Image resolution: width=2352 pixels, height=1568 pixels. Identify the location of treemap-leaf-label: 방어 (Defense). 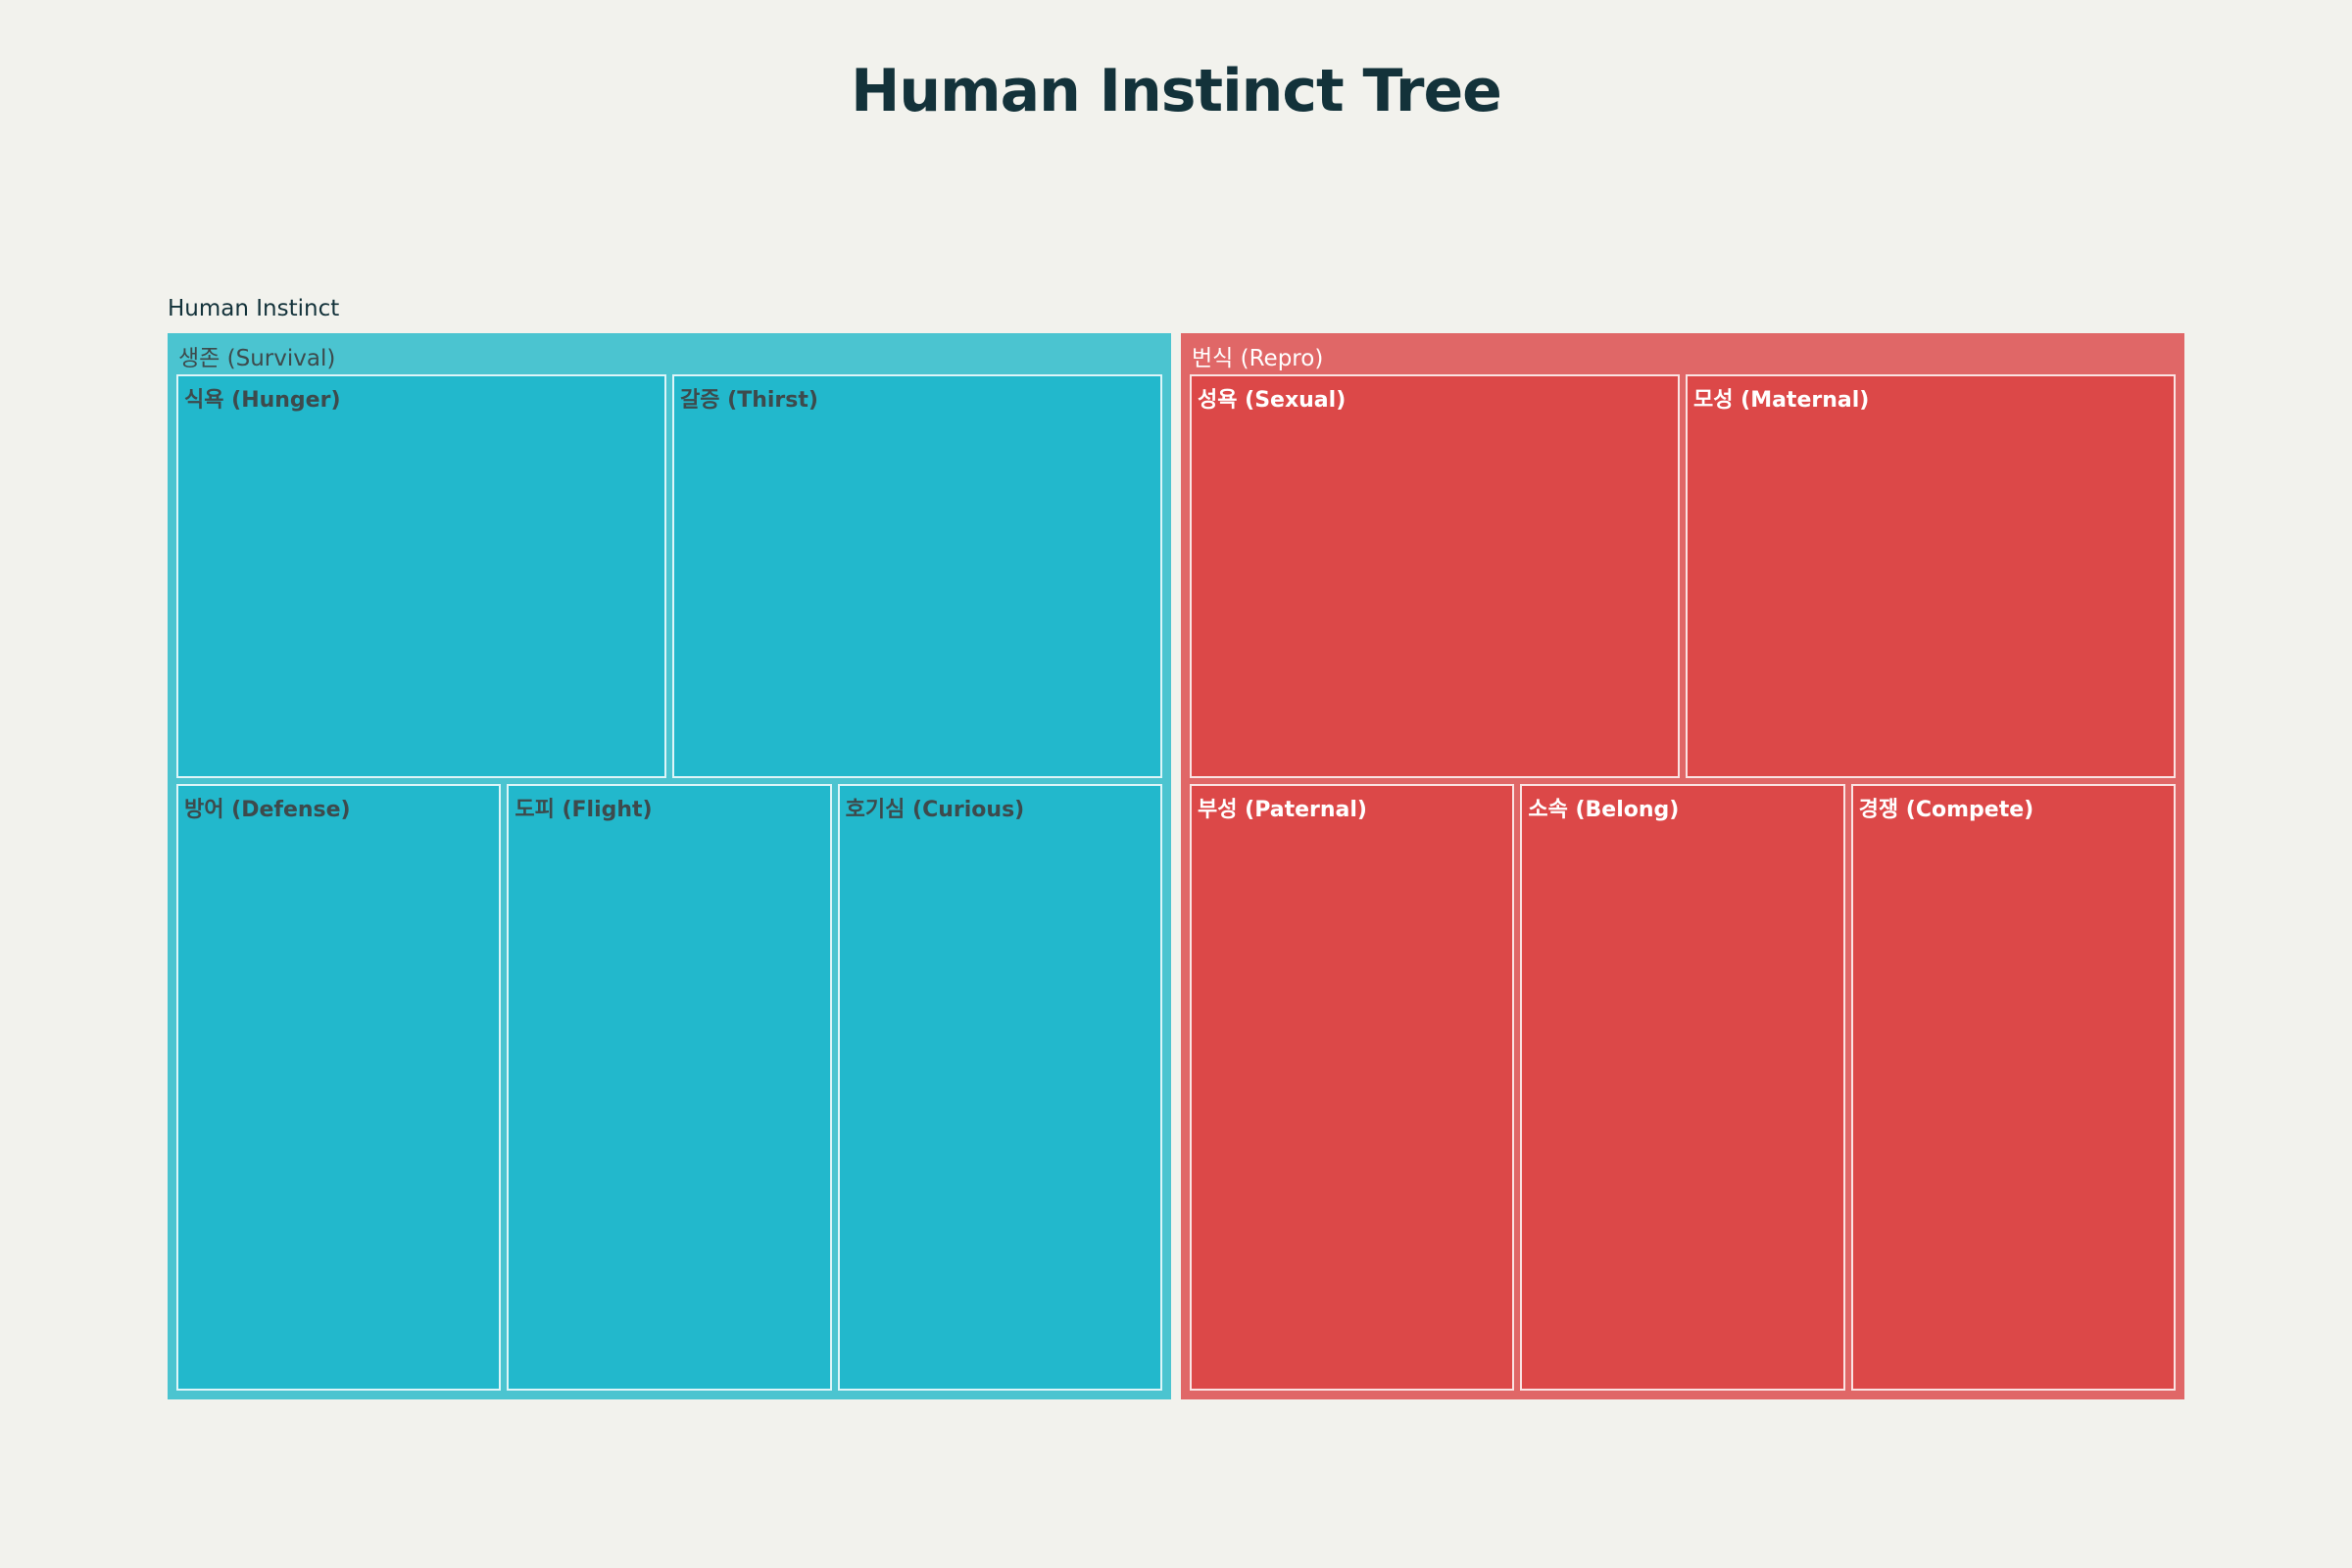
(267, 810).